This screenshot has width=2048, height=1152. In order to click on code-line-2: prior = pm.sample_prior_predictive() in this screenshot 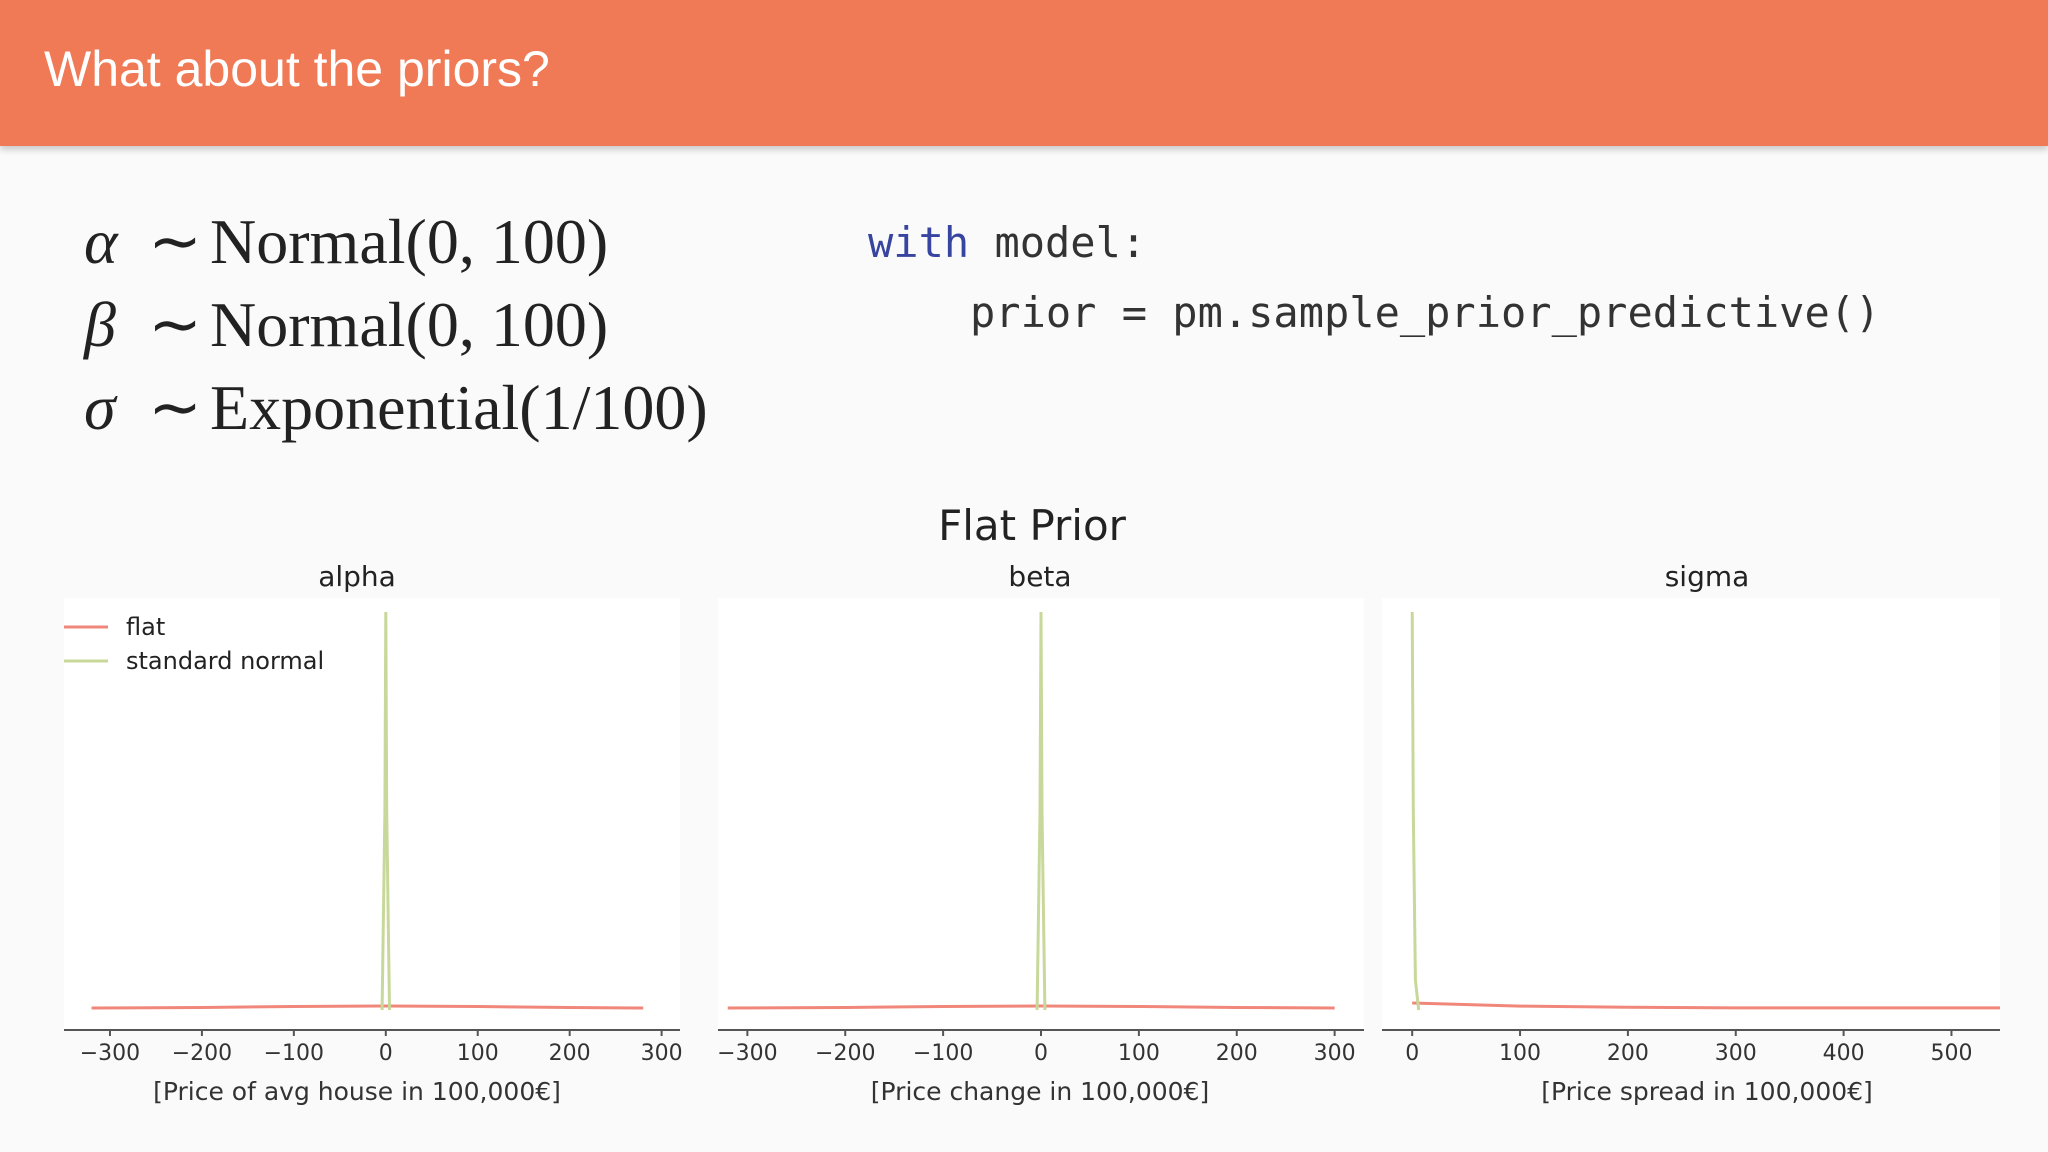, I will do `click(1425, 312)`.